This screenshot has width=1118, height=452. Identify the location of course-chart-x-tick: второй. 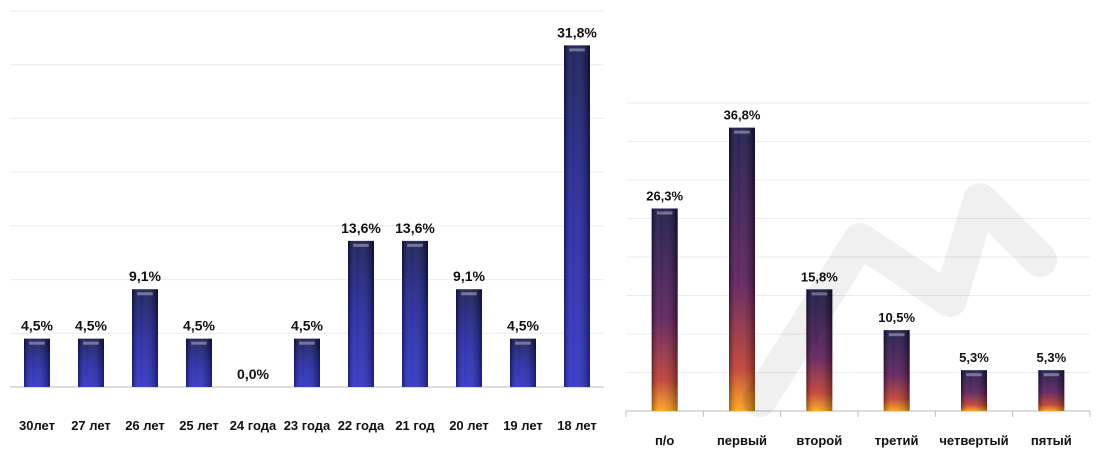
(819, 440).